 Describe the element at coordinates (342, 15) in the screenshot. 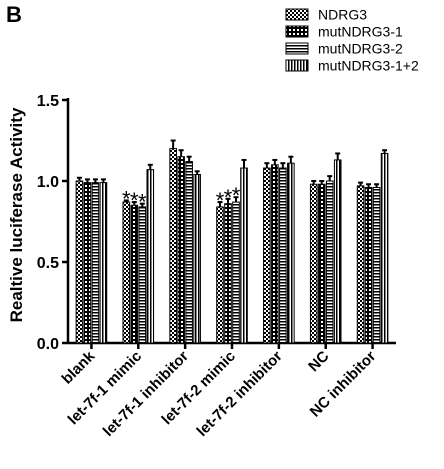

I see `legend-label: NDRG3` at that location.